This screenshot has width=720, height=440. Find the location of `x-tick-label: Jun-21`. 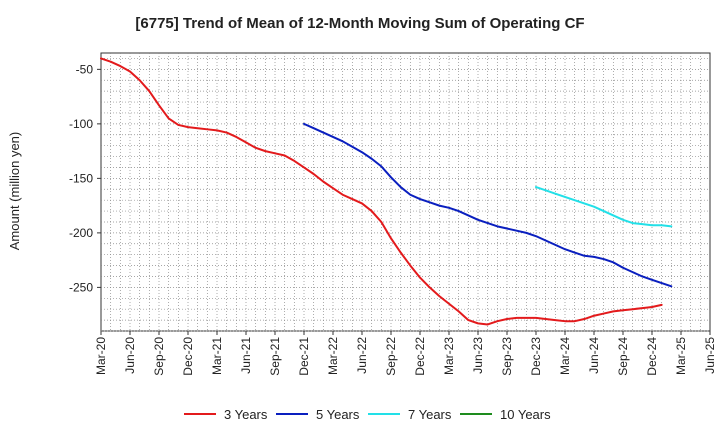

x-tick-label: Jun-21 is located at coordinates (246, 355).